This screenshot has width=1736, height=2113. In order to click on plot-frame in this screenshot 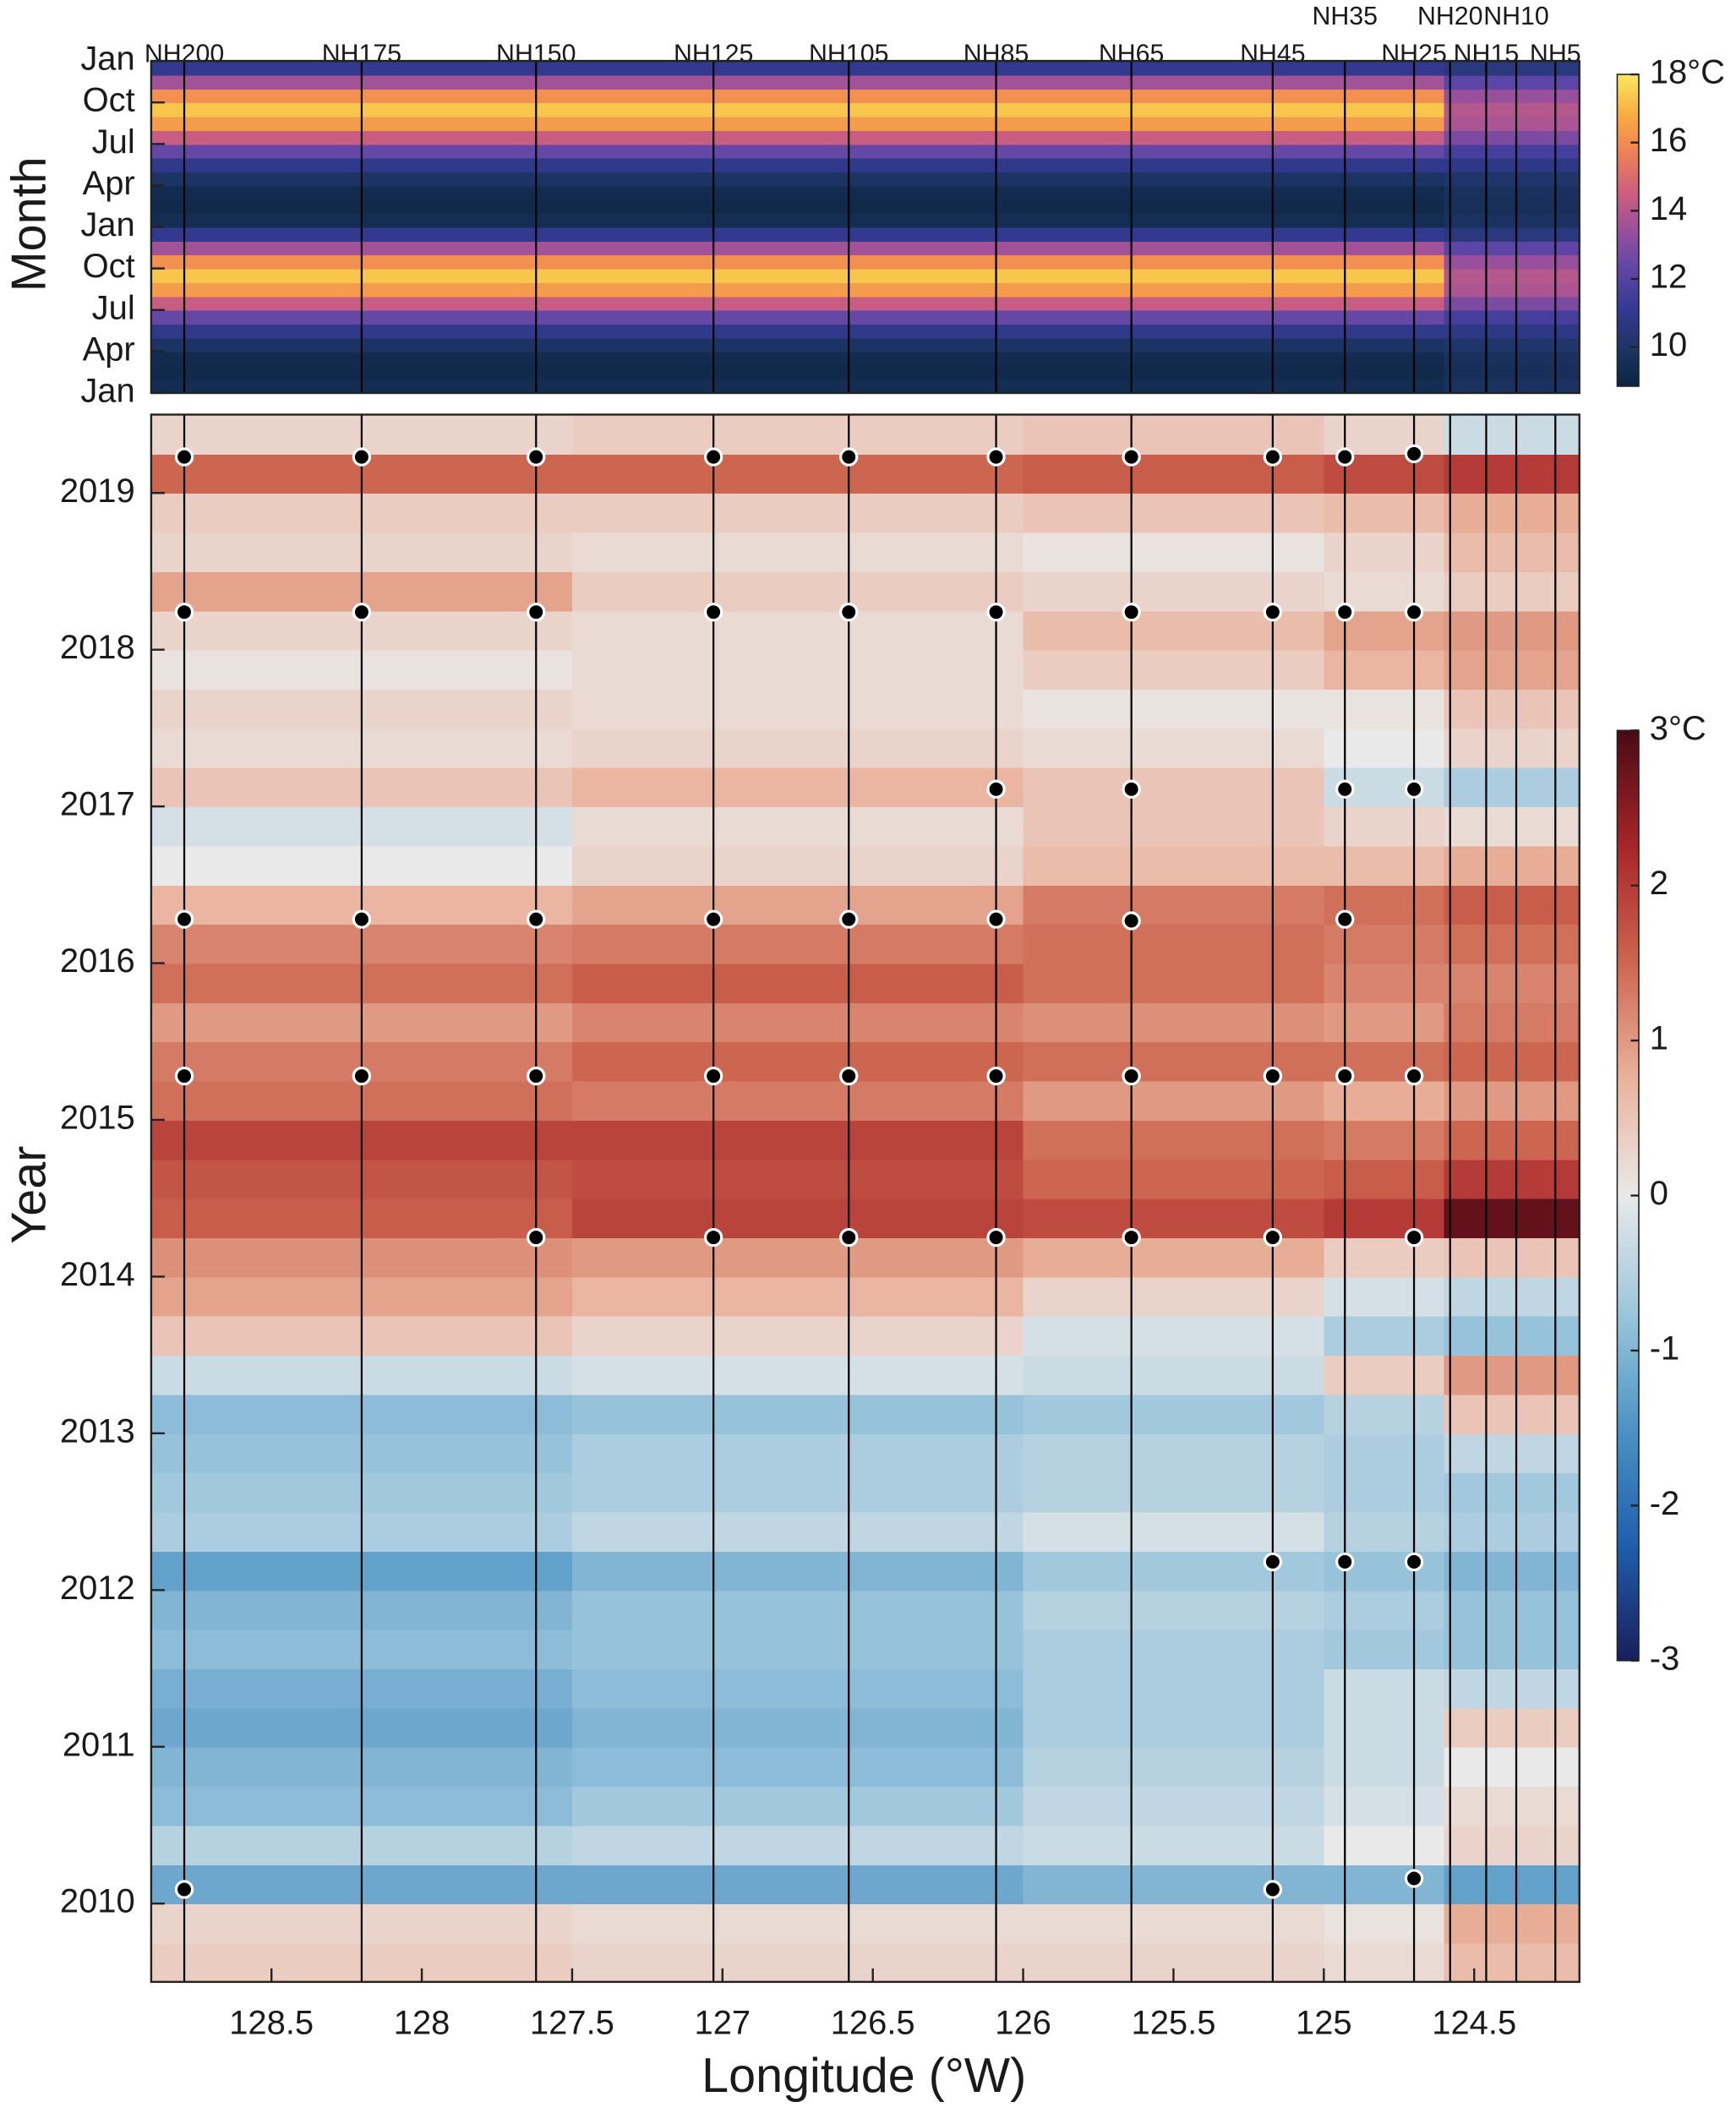, I will do `click(865, 227)`.